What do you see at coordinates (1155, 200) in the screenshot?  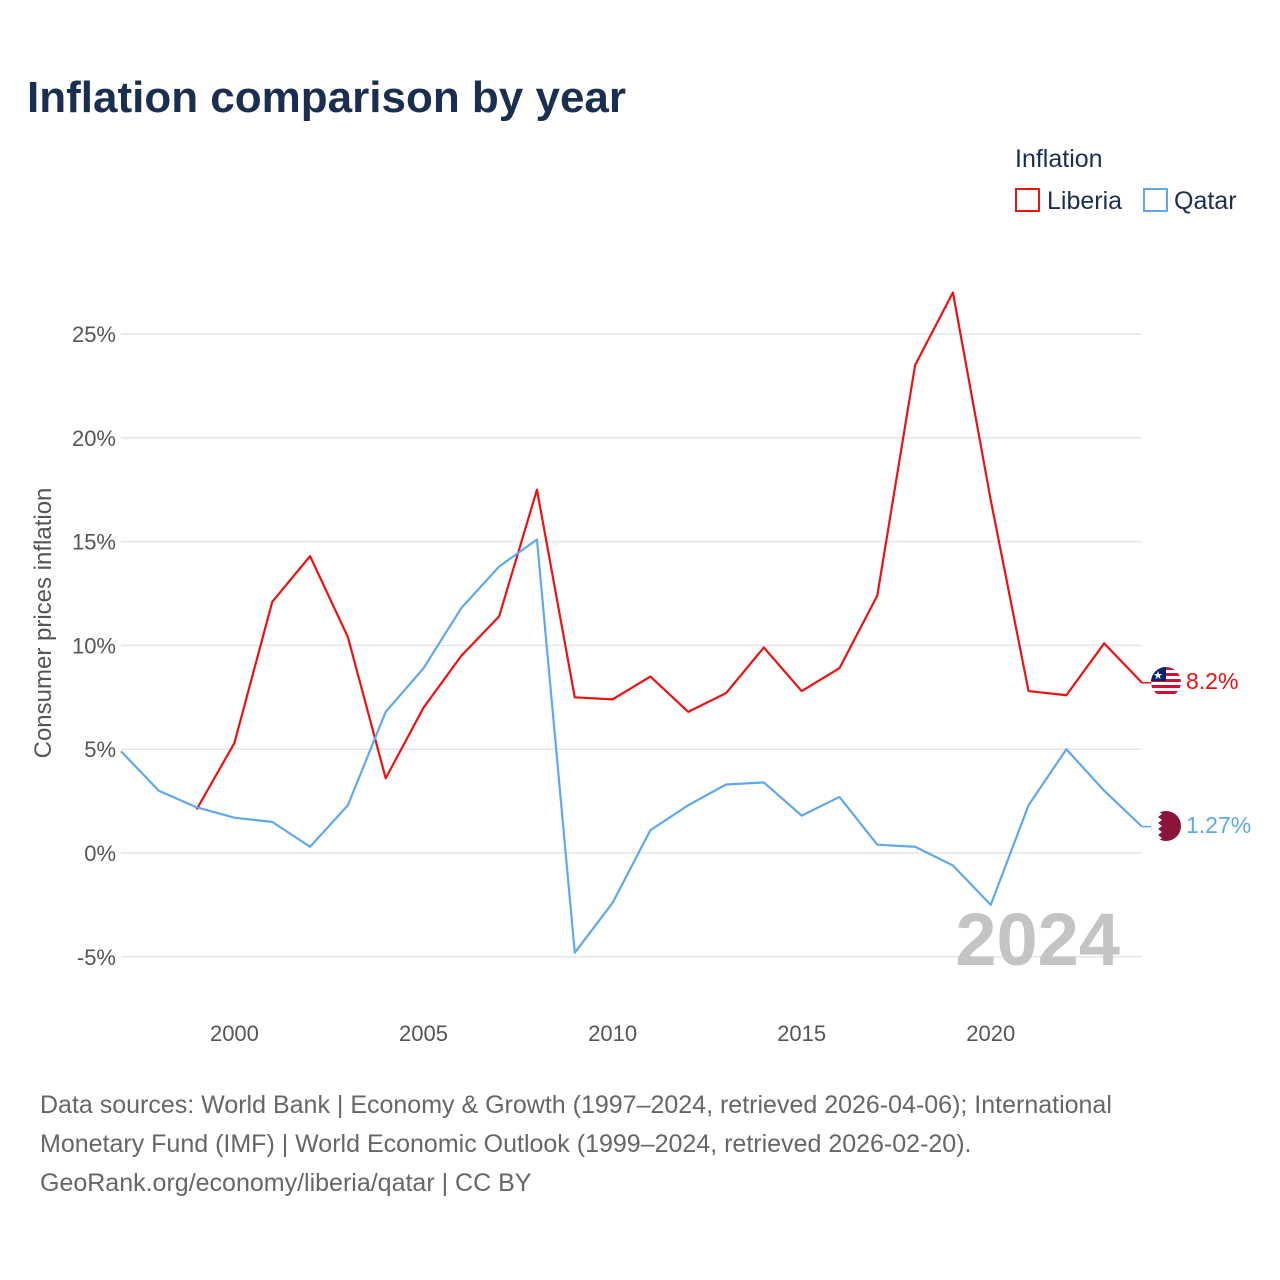 I see `legend-swatch-qatar` at bounding box center [1155, 200].